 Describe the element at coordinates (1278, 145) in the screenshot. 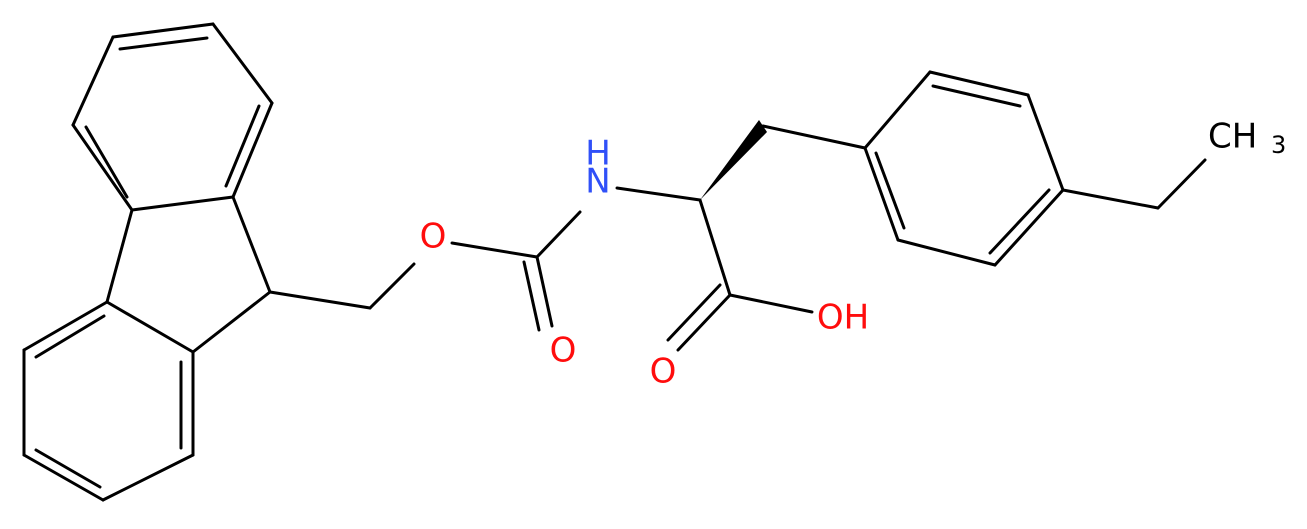

I see `atom-subscript: 3` at that location.